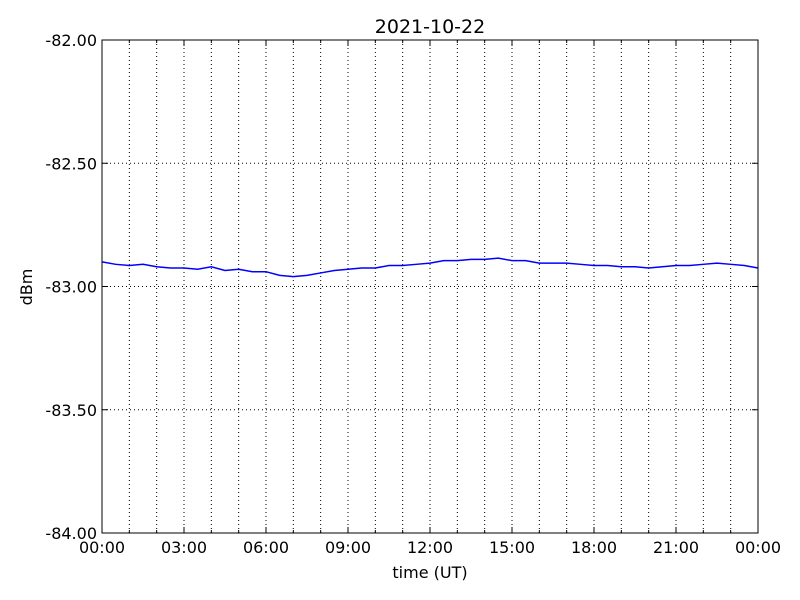 The image size is (800, 600). I want to click on y-tick-label: -83.50, so click(71, 410).